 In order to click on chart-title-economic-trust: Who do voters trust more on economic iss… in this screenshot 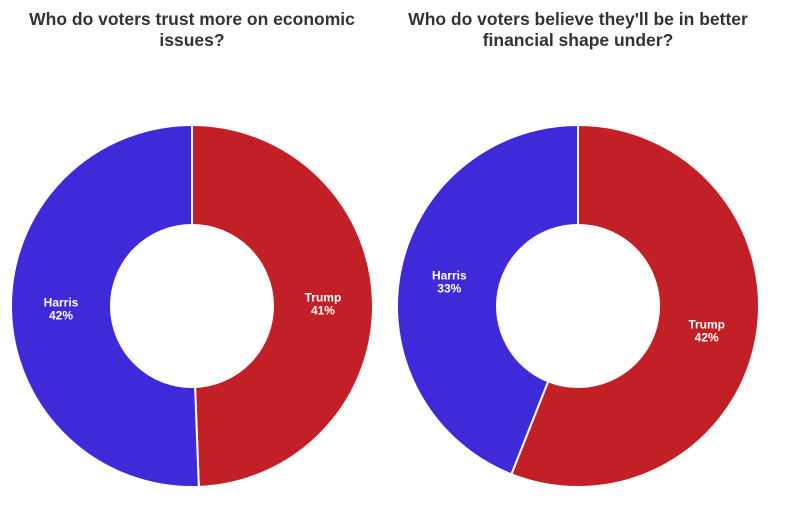, I will do `click(192, 30)`.